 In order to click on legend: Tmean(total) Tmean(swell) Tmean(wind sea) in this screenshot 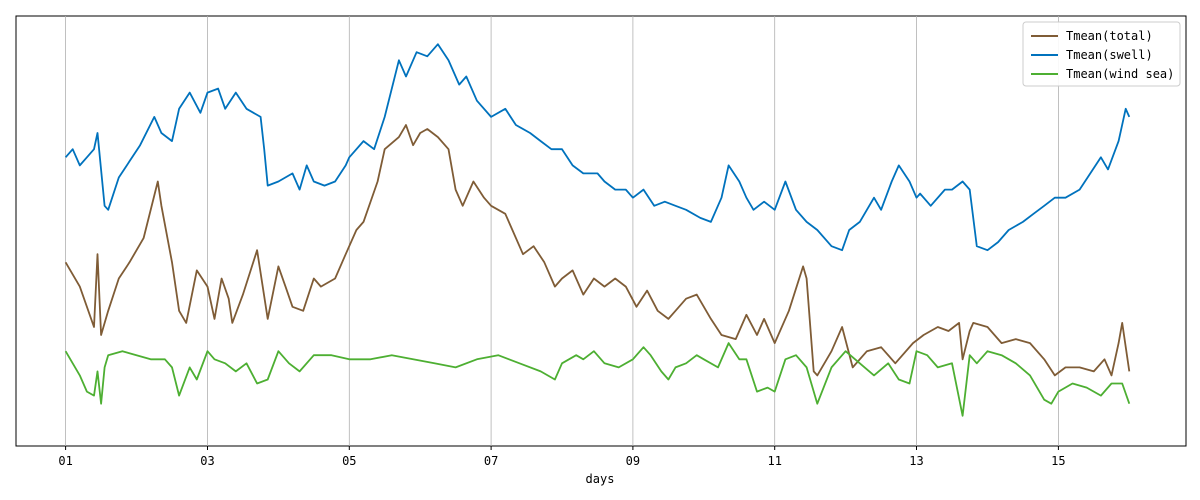, I will do `click(1101, 54)`.